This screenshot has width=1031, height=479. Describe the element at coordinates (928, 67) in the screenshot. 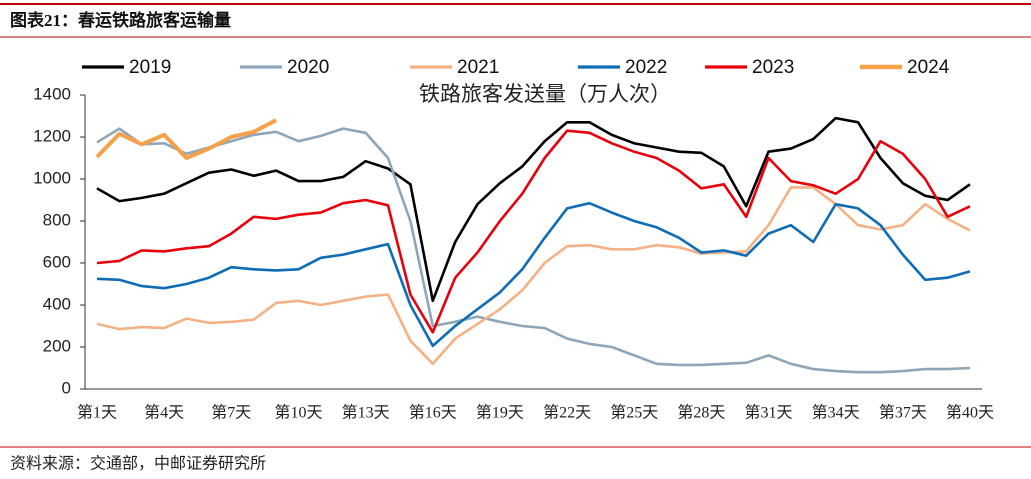

I see `legend-label: 2024` at that location.